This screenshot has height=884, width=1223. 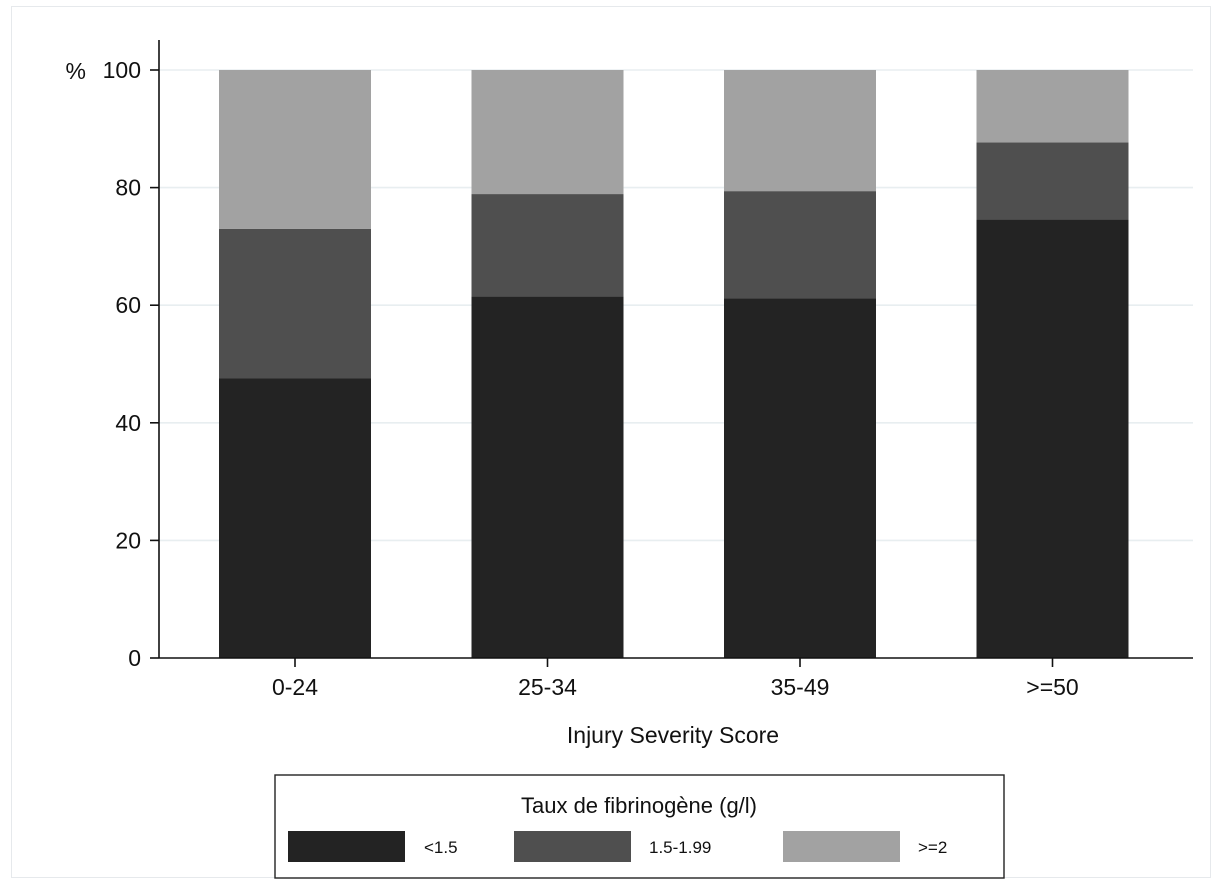 What do you see at coordinates (295, 518) in the screenshot?
I see `bar-segment--1-5-0-24` at bounding box center [295, 518].